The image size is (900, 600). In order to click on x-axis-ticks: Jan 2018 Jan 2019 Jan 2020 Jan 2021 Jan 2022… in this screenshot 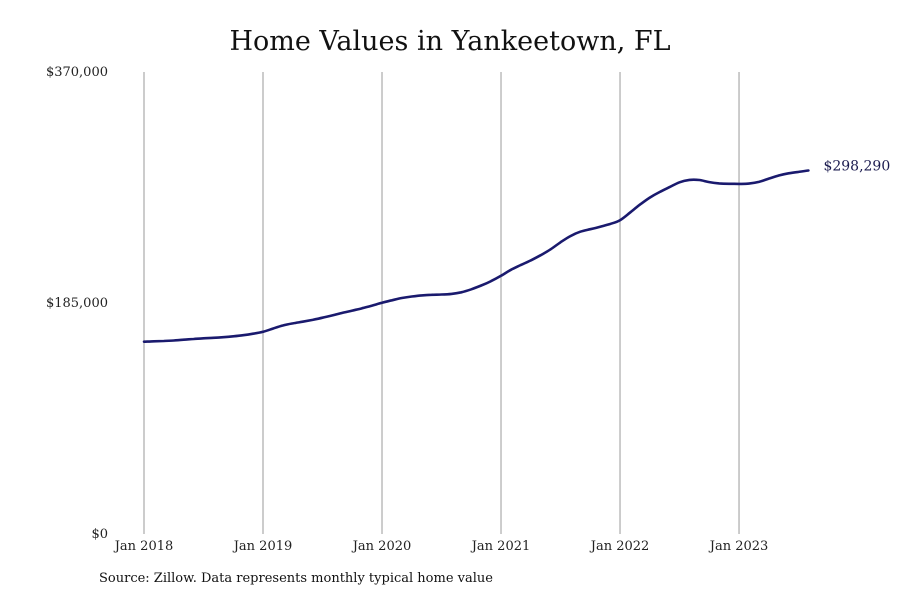, I will do `click(441, 546)`.